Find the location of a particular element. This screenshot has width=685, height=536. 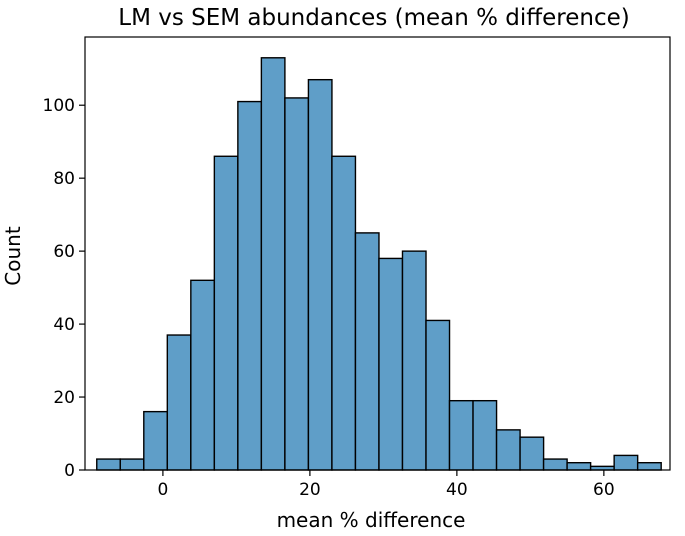

y-tick-label-0: 0 is located at coordinates (69, 471).